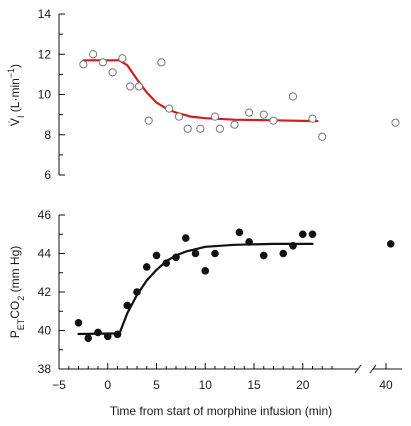 The height and width of the screenshot is (426, 411). I want to click on y-tick-label: 42, so click(45, 292).